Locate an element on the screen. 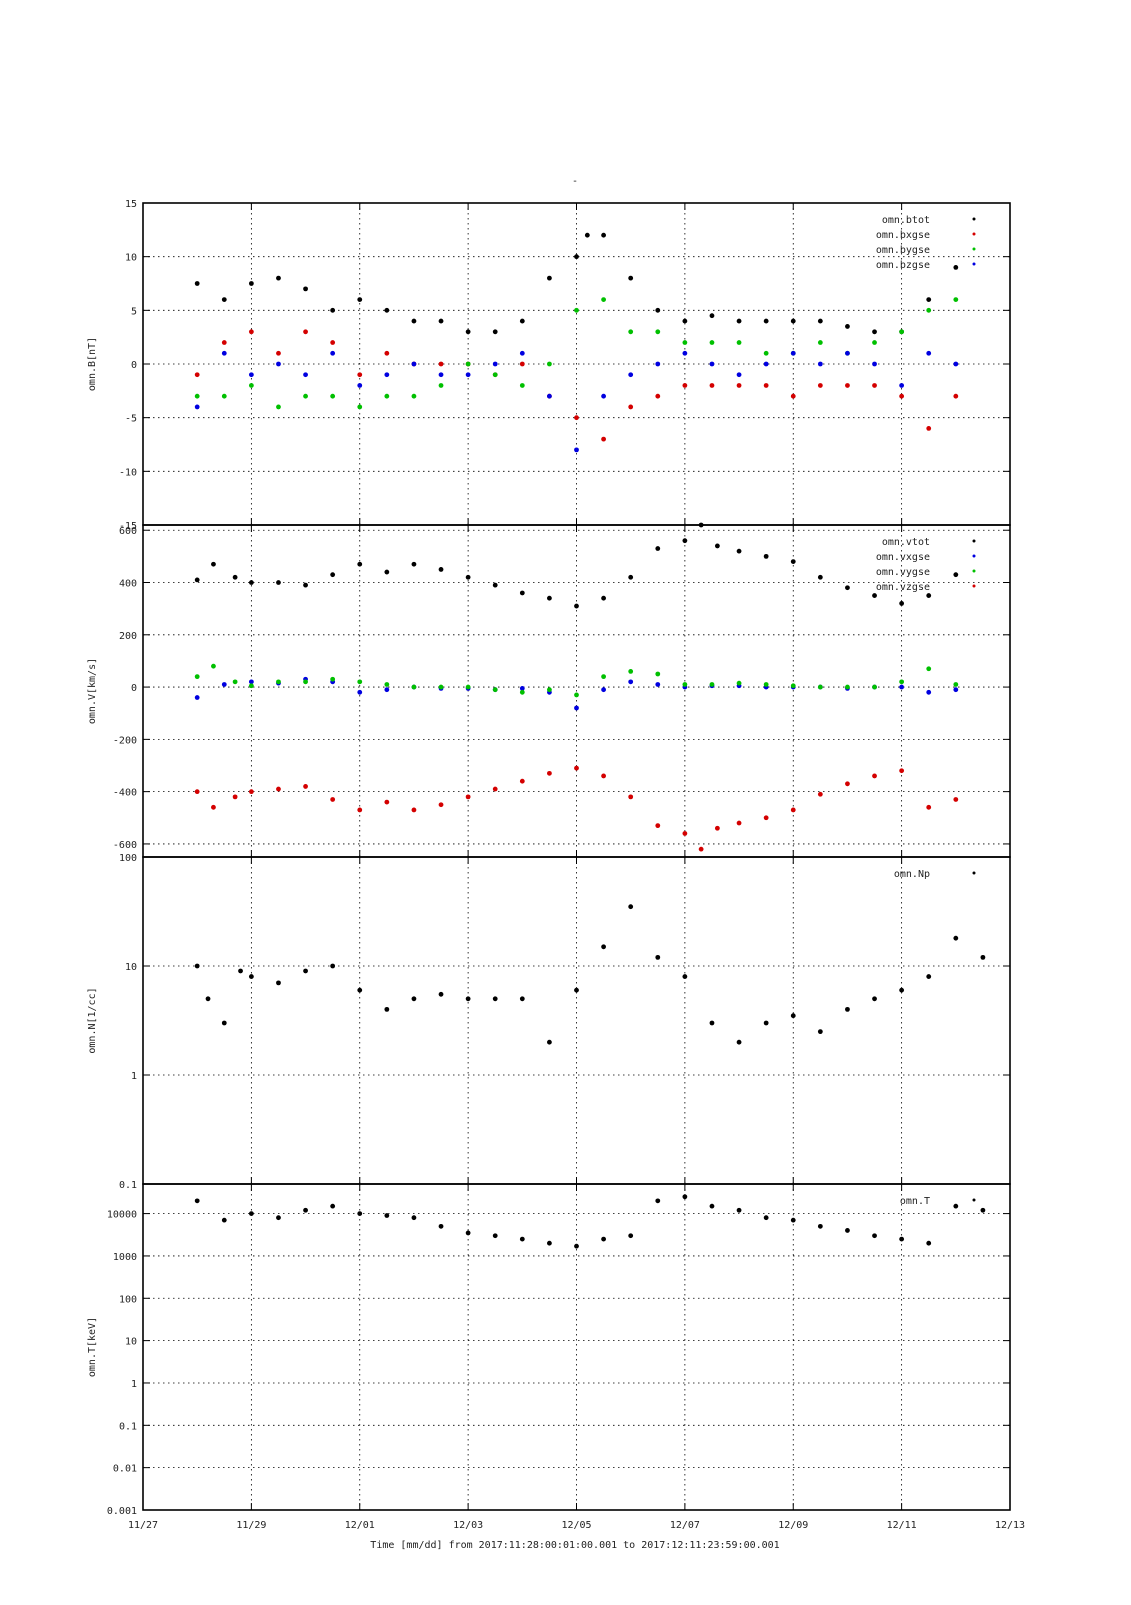  y-tick-label: 100 is located at coordinates (128, 858).